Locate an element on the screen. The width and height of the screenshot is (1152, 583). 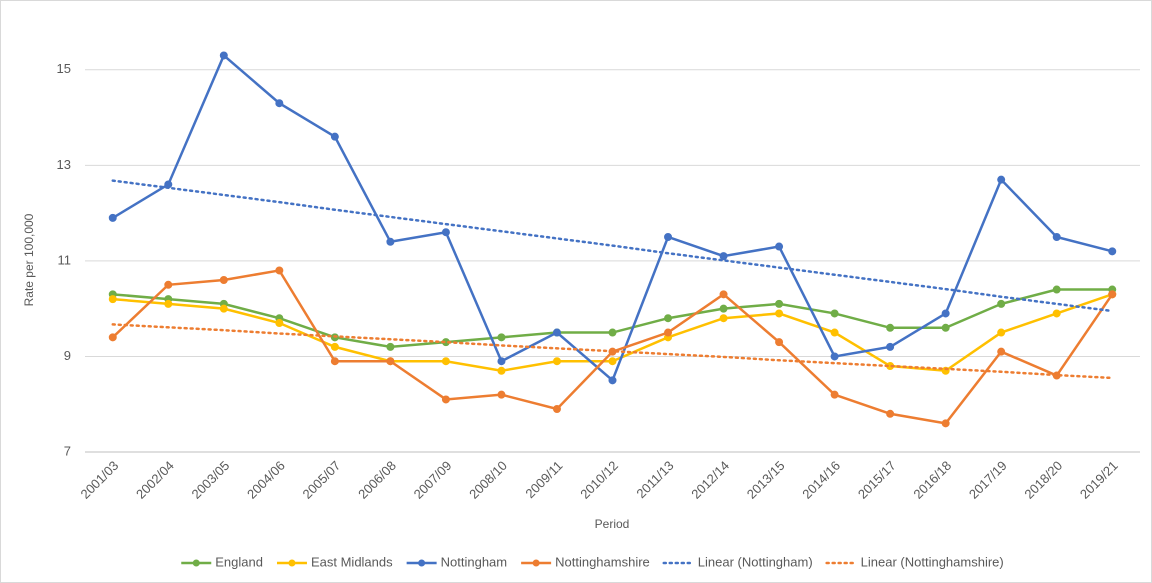
legend-item: East Midlands is located at coordinates (334, 561).